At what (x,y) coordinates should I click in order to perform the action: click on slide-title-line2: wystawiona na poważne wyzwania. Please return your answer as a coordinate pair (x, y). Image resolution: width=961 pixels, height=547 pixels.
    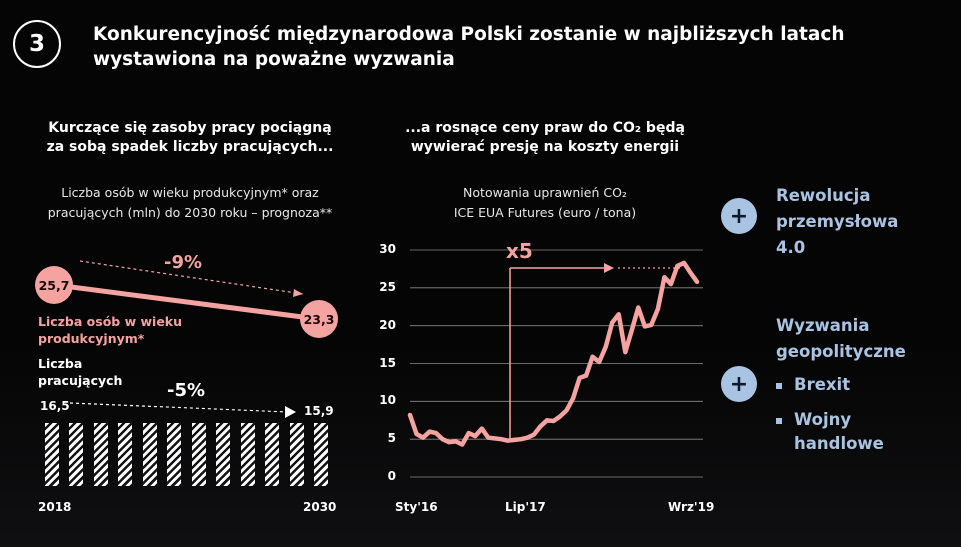
    Looking at the image, I should click on (274, 59).